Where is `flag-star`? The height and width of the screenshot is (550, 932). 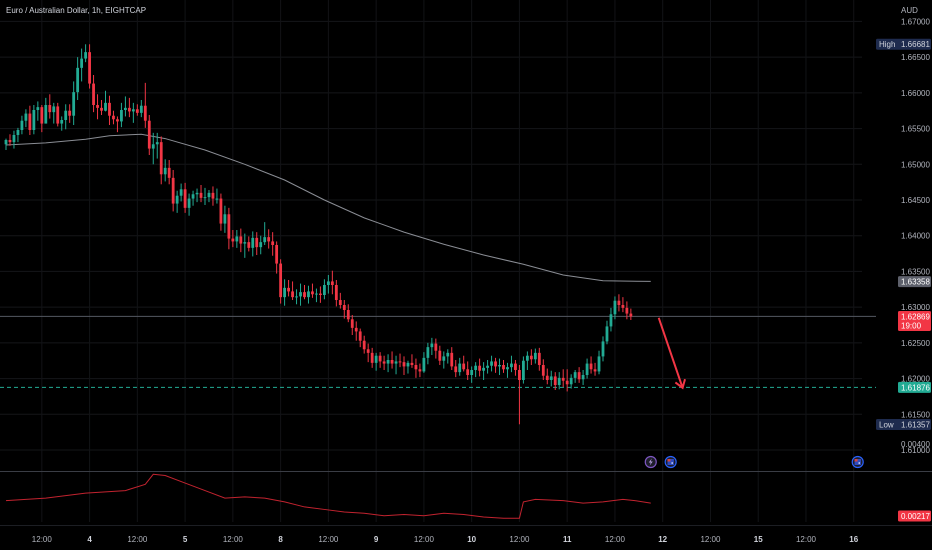
flag-star is located at coordinates (859, 463).